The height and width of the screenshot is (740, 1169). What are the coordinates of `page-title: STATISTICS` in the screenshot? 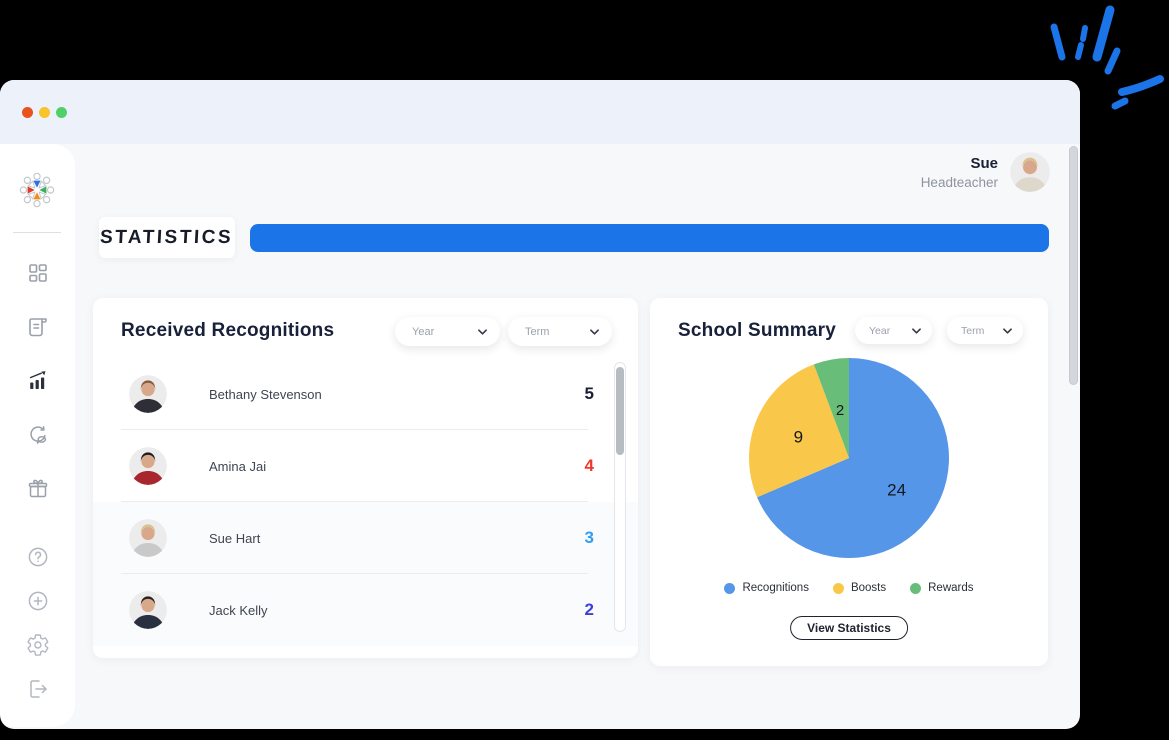 It's located at (167, 237).